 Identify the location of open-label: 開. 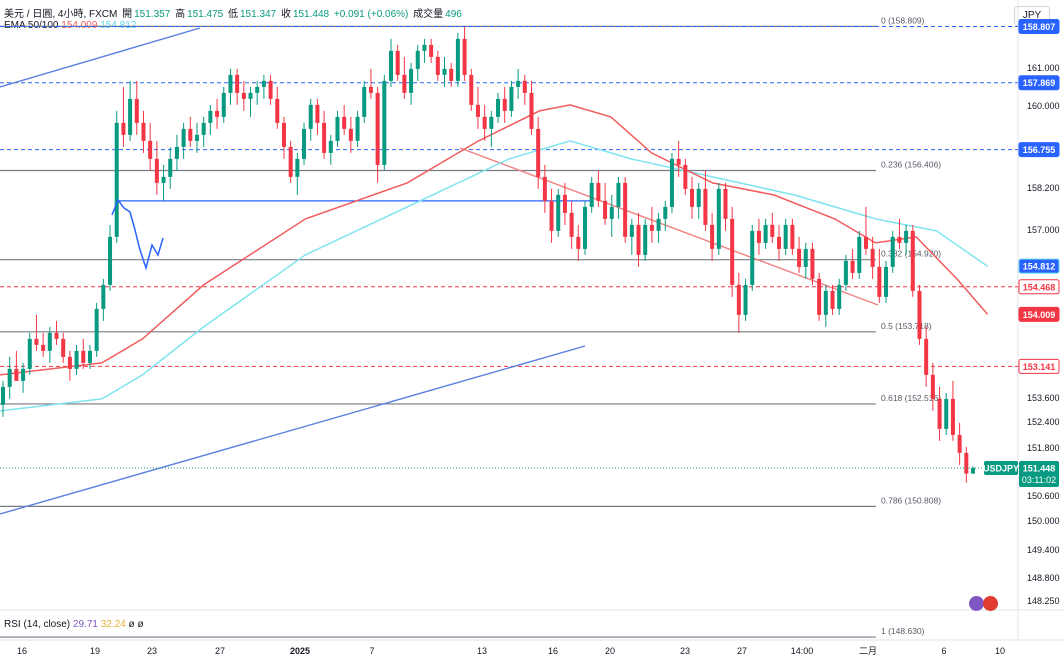
(127, 14).